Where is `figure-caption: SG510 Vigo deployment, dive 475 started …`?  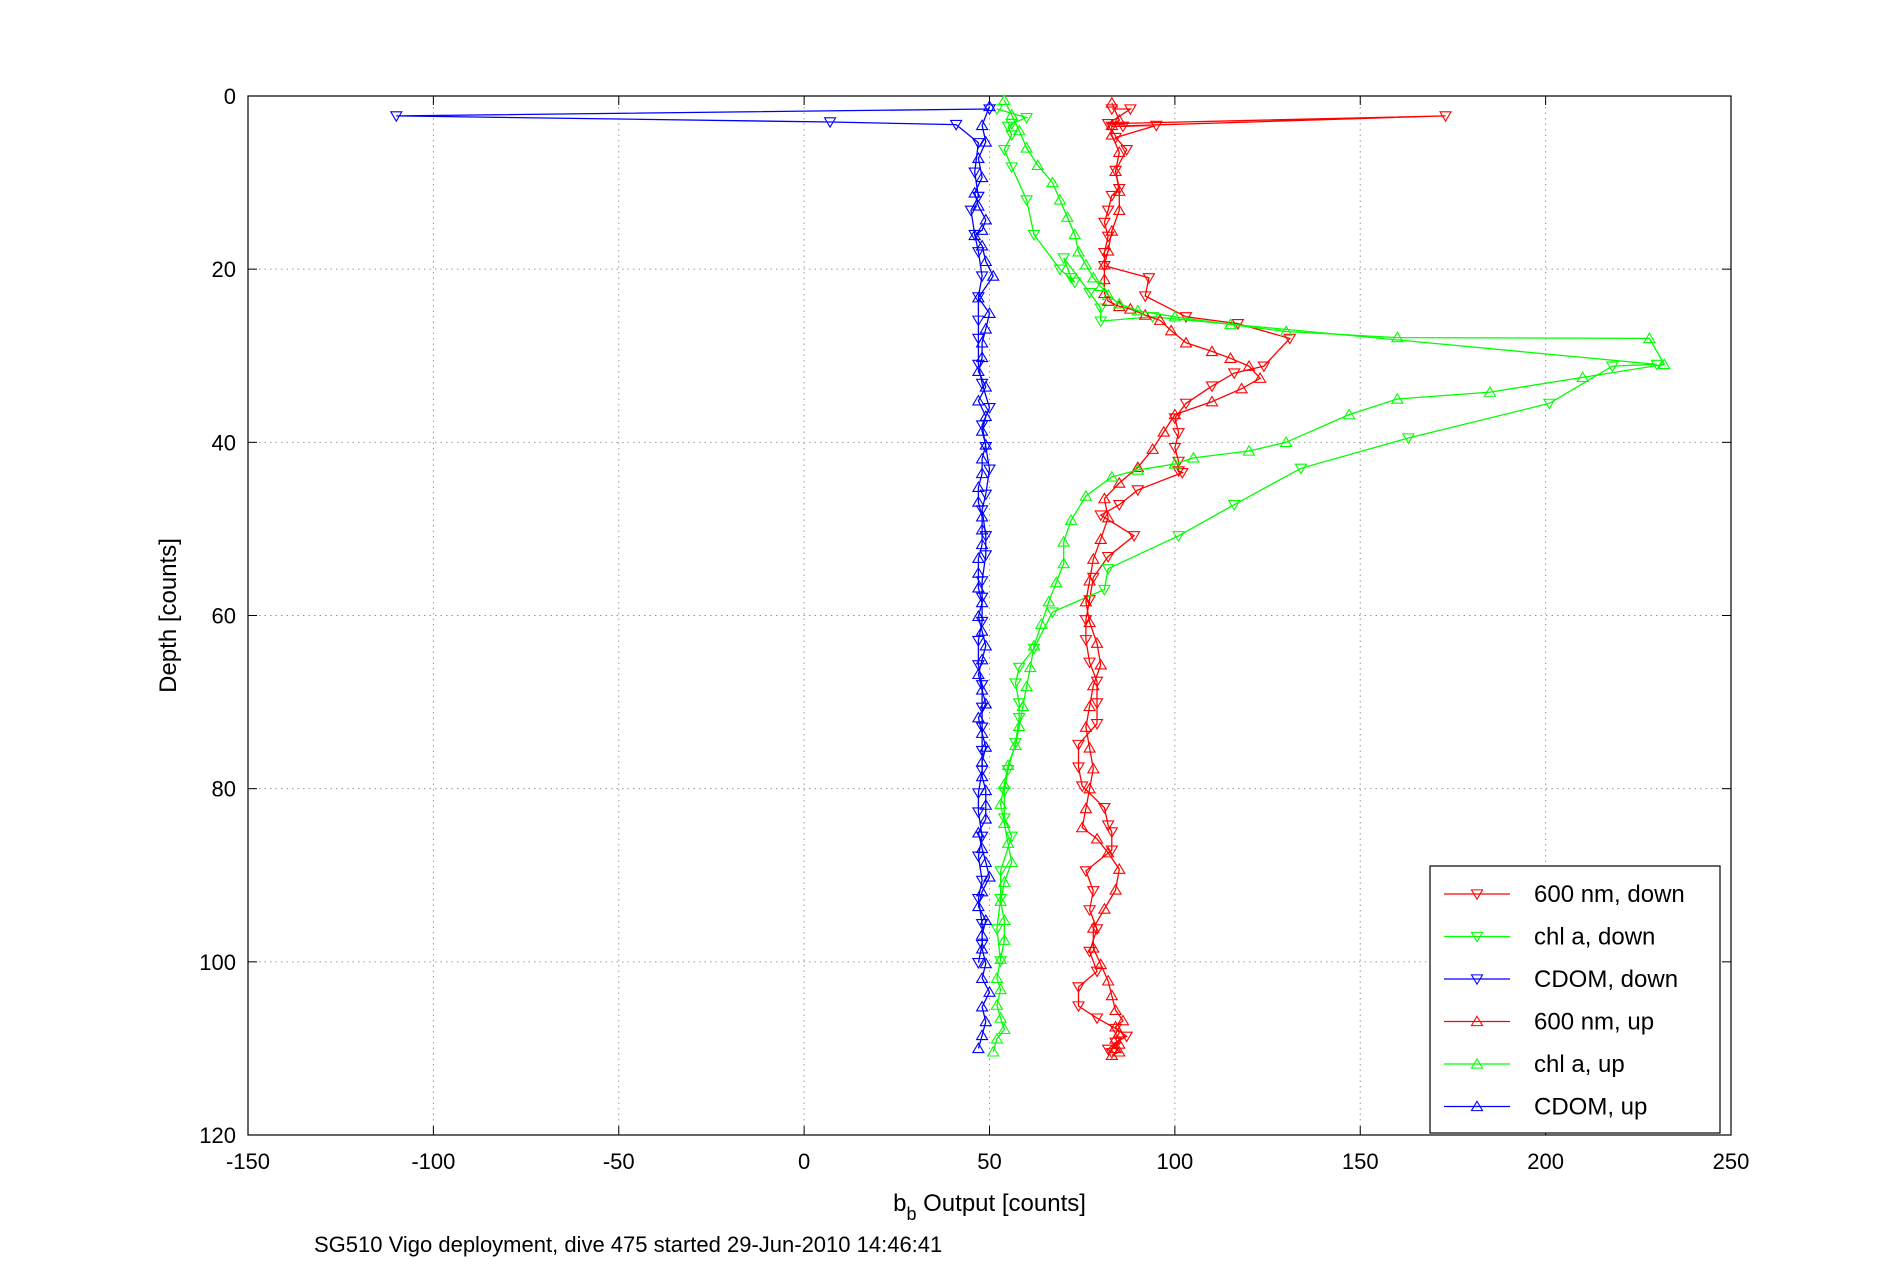 figure-caption: SG510 Vigo deployment, dive 475 started … is located at coordinates (628, 1244).